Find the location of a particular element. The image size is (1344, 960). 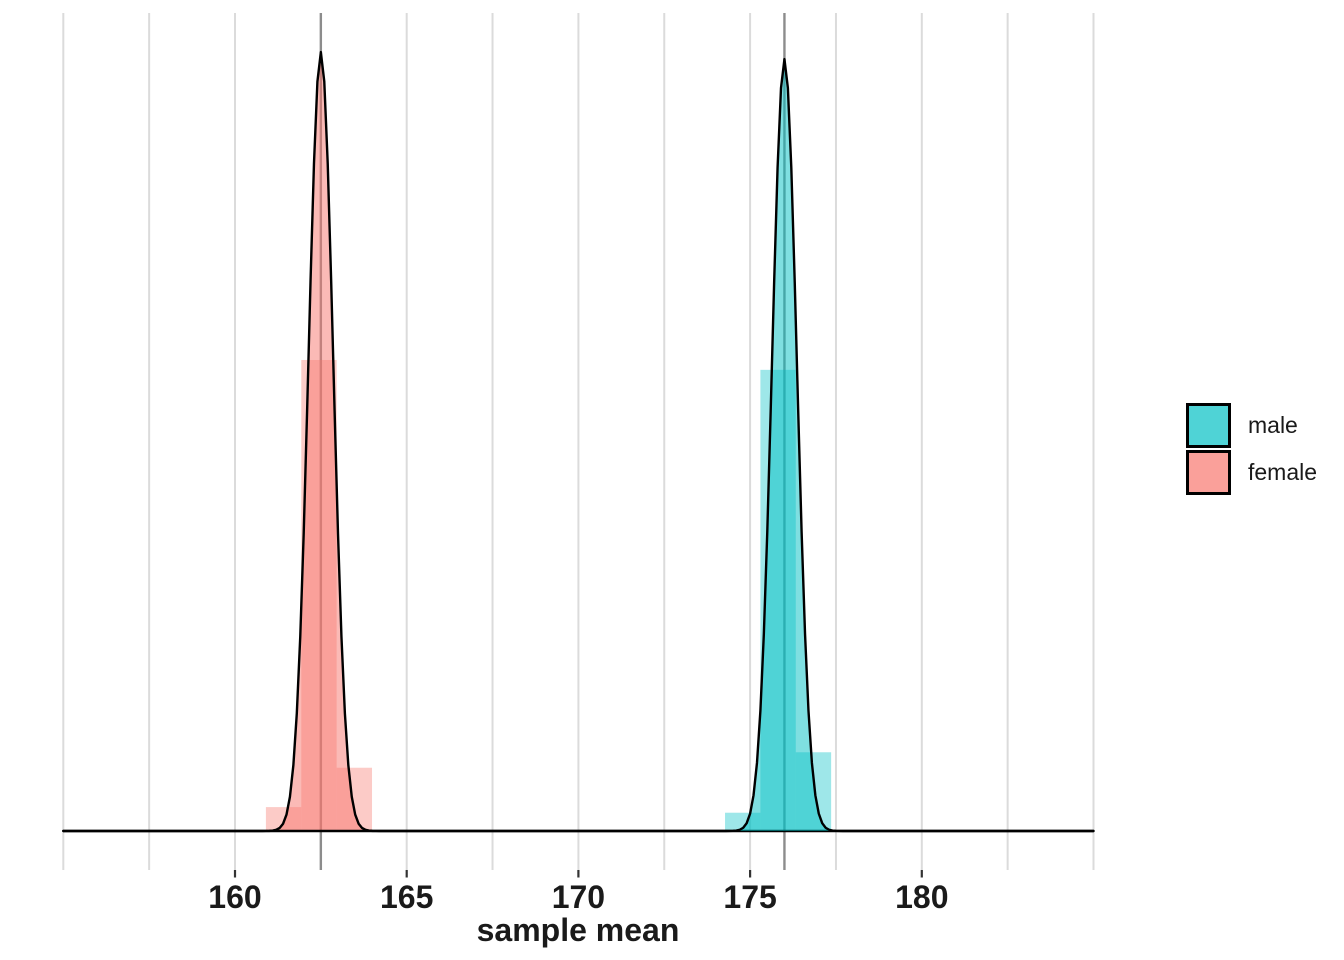

x-tick-label-165: 165 is located at coordinates (406, 897).